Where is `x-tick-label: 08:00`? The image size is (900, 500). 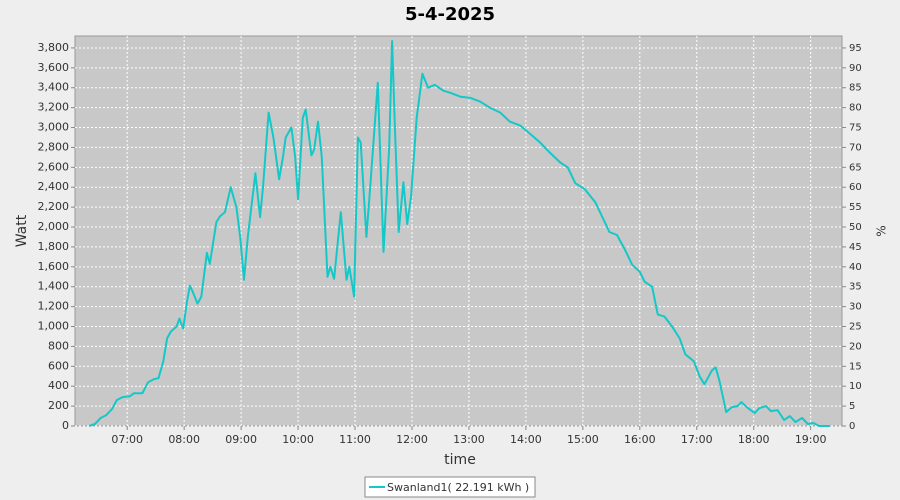
x-tick-label: 08:00 is located at coordinates (184, 439).